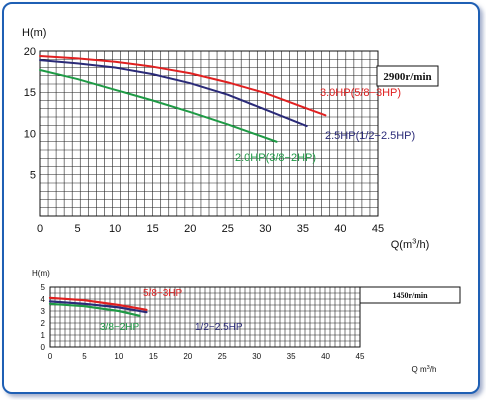 The image size is (486, 400). What do you see at coordinates (219, 327) in the screenshot?
I see `series-label: 1/2−2.5HP` at bounding box center [219, 327].